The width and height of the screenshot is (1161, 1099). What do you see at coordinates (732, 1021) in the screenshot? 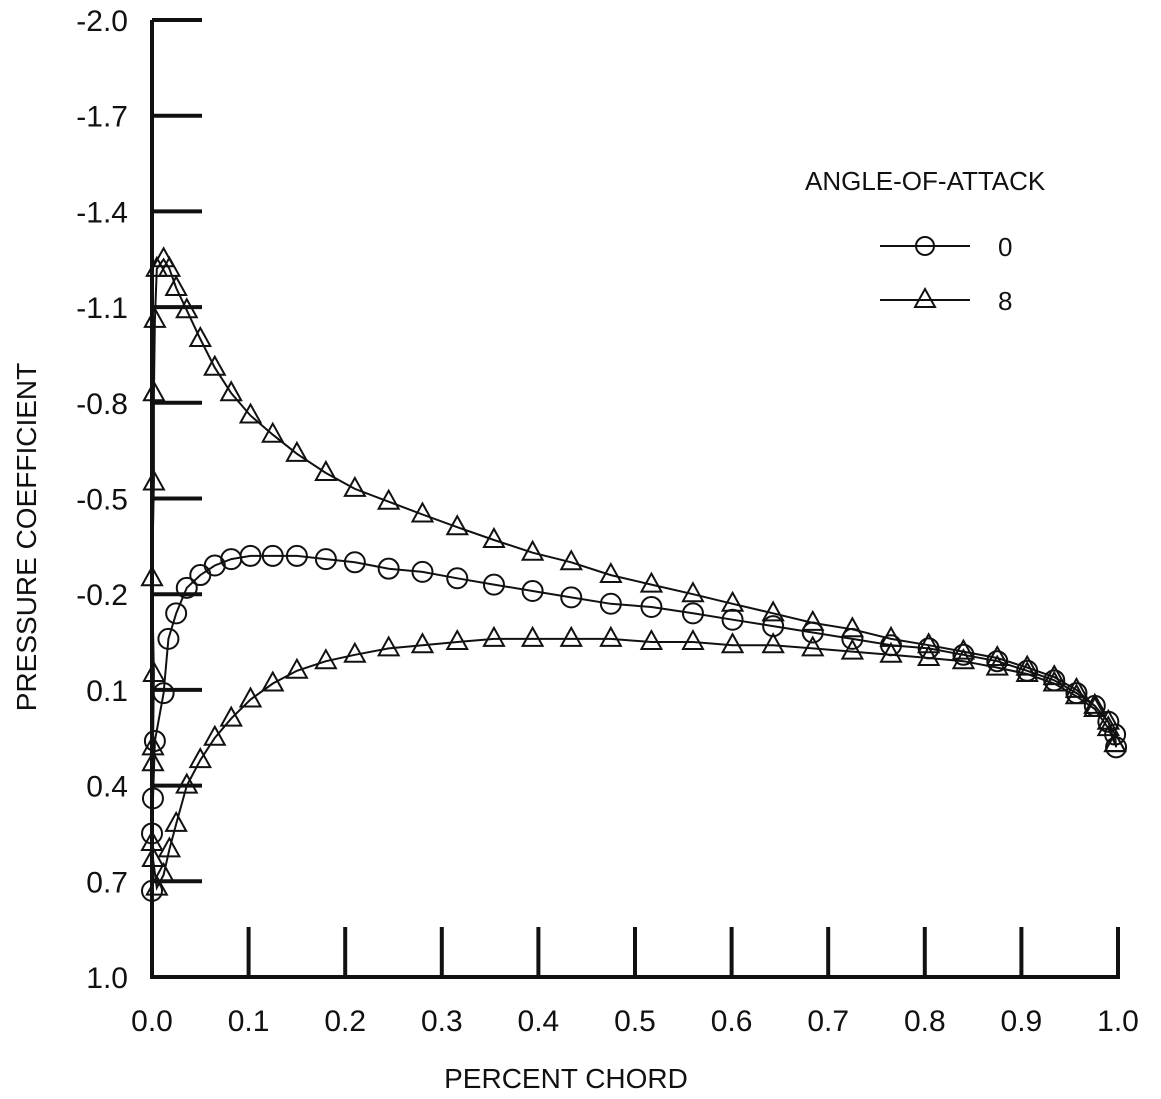
I see `x-tick-label: 0.6` at bounding box center [732, 1021].